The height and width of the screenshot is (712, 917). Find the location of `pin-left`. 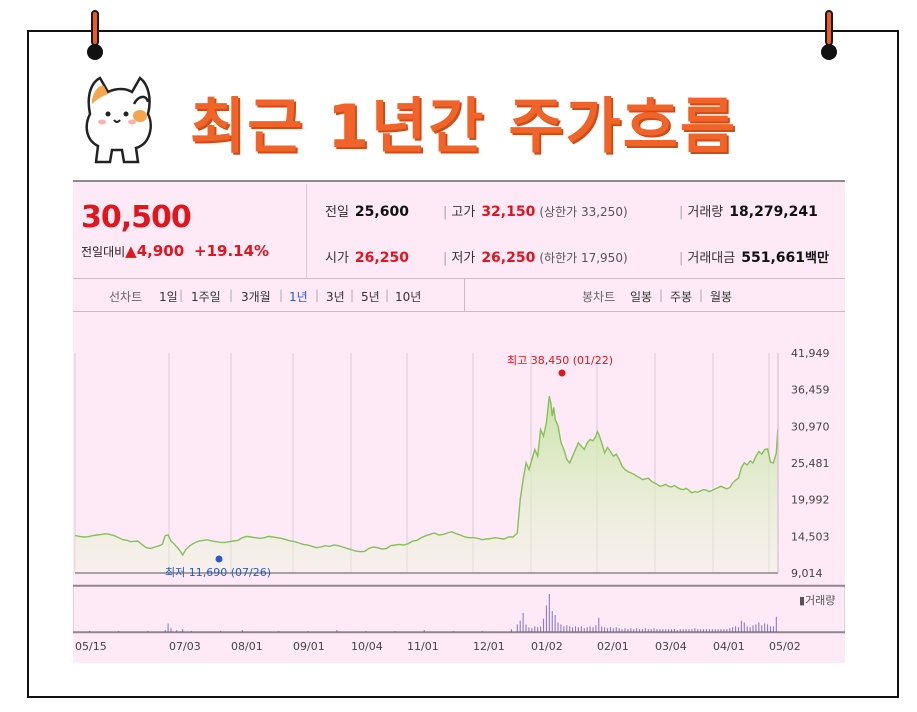

pin-left is located at coordinates (95, 28).